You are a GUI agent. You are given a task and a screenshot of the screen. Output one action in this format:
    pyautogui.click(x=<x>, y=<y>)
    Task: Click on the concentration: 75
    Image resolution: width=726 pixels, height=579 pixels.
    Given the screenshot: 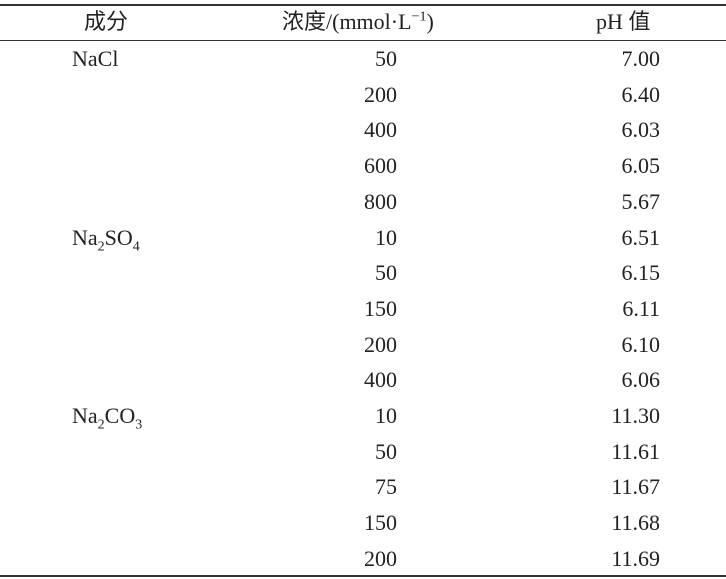 What is the action you would take?
    pyautogui.click(x=386, y=487)
    